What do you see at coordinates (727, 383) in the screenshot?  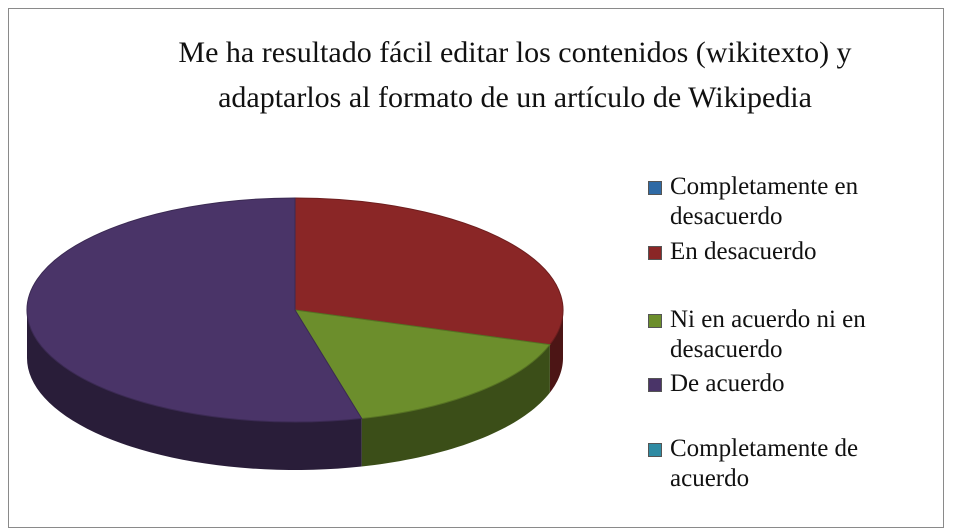 I see `legend-label: De acuerdo` at bounding box center [727, 383].